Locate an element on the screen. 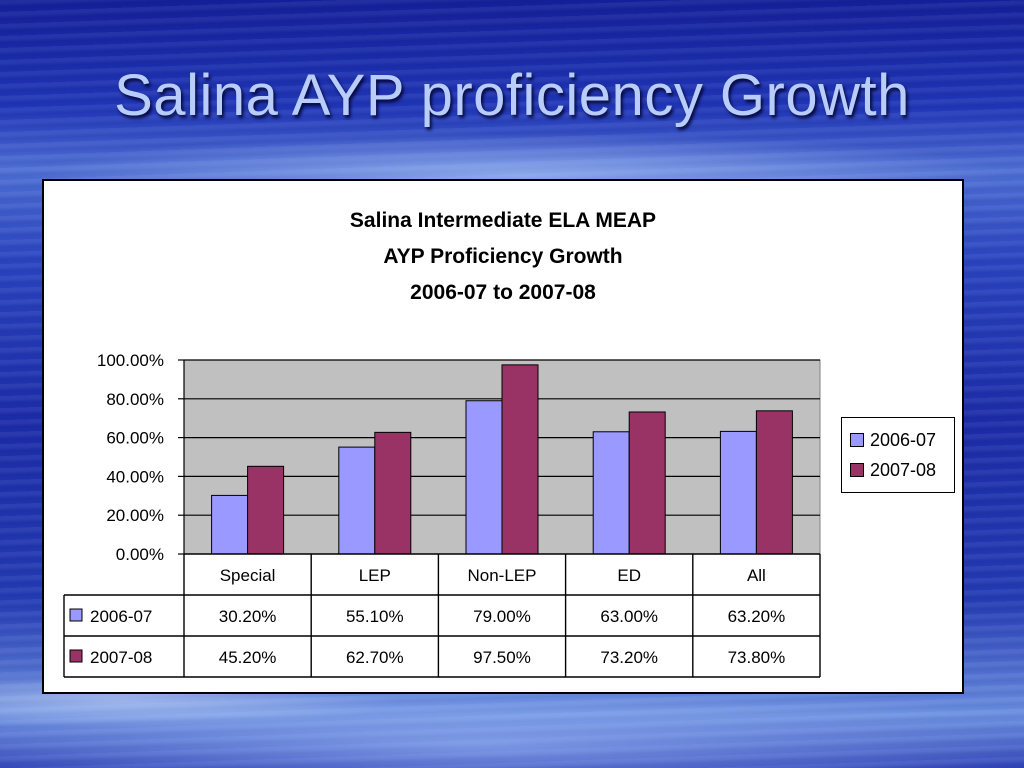  bar-2006-07-ED is located at coordinates (611, 493).